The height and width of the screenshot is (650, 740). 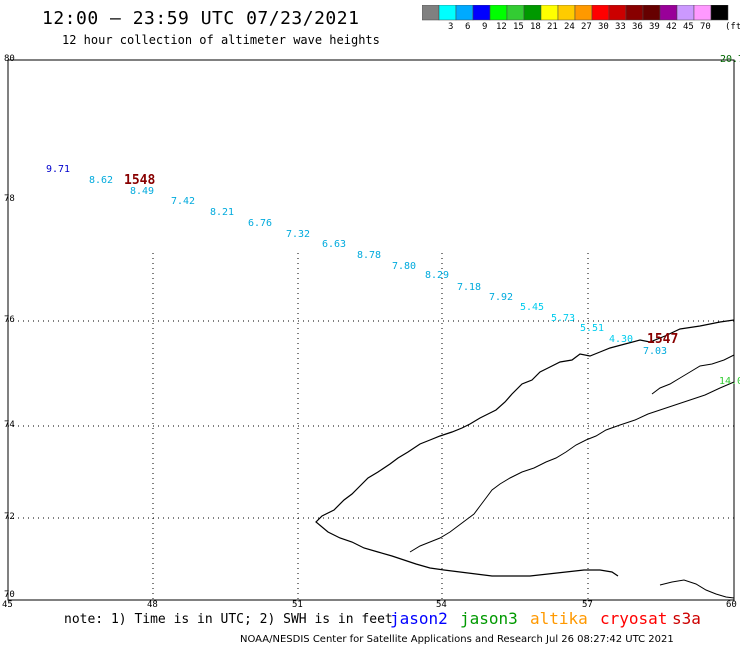 I want to click on lon-label-45: 45, so click(x=7, y=605).